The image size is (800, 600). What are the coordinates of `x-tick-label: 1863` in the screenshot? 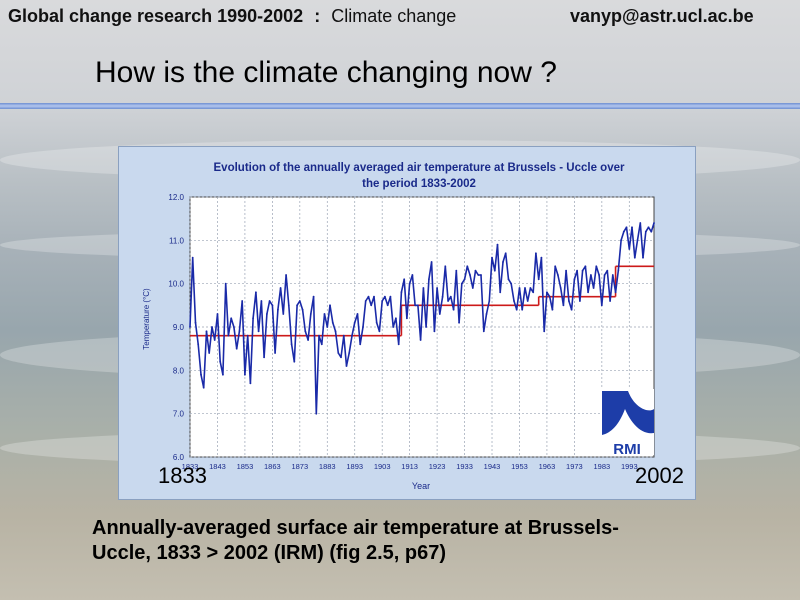 It's located at (272, 466).